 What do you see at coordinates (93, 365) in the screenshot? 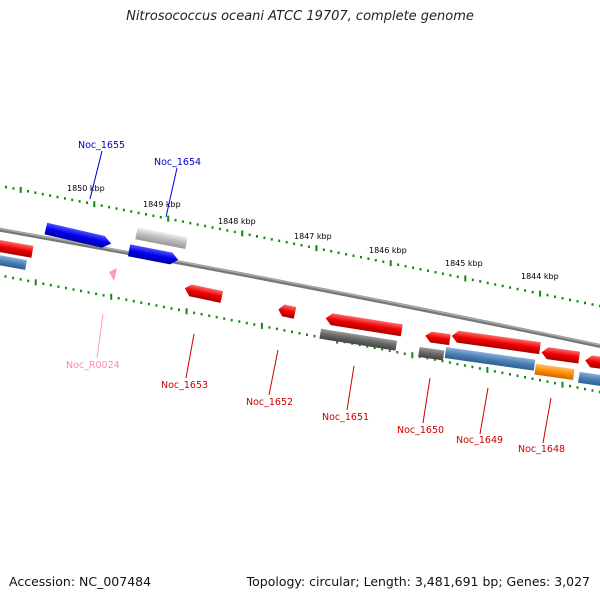
I see `gene-label: Noc_R0024` at bounding box center [93, 365].